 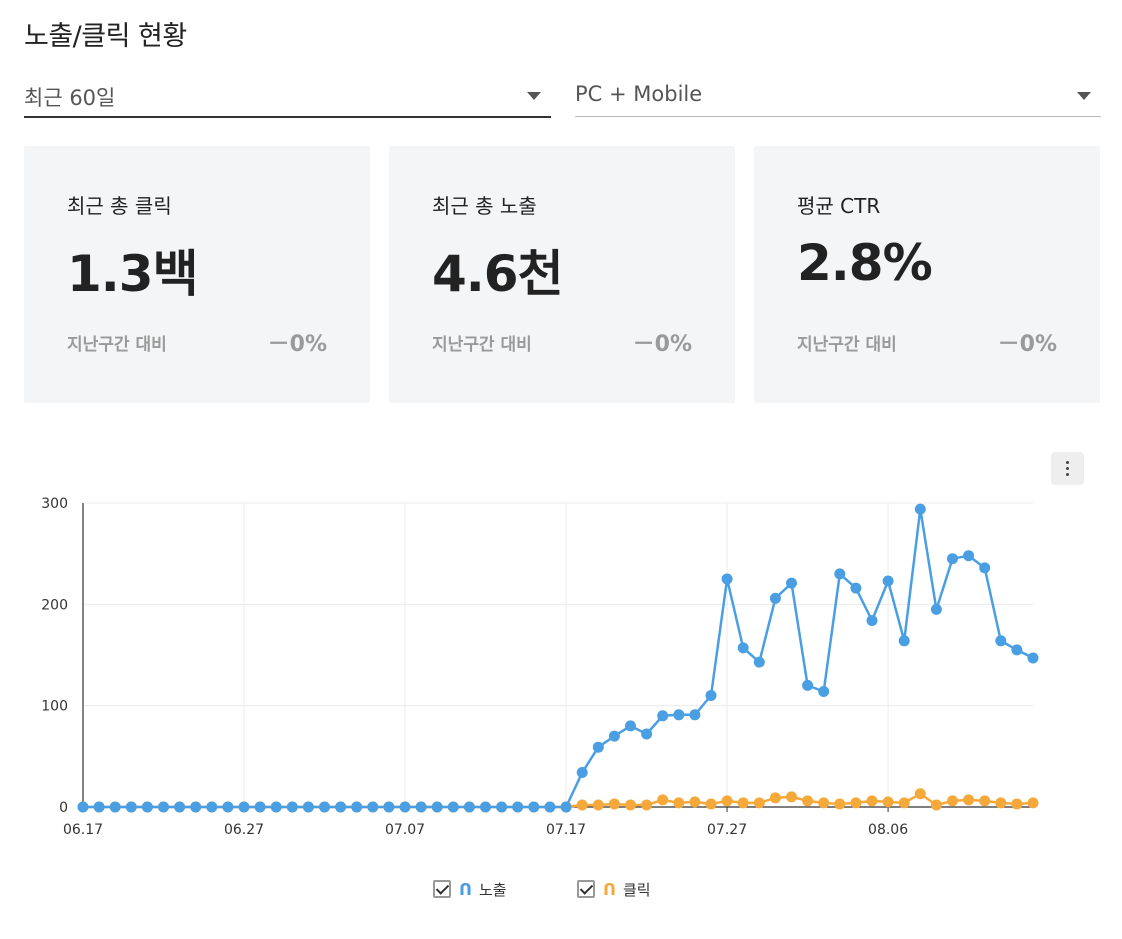 What do you see at coordinates (865, 263) in the screenshot?
I see `card-value: 2.8%` at bounding box center [865, 263].